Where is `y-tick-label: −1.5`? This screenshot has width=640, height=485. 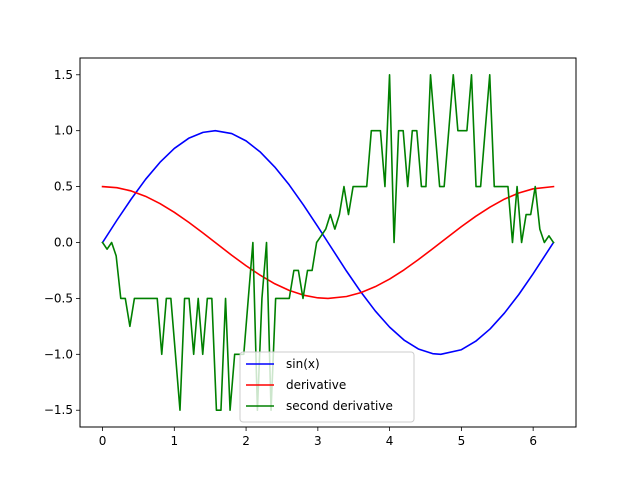
y-tick-label: −1.5 is located at coordinates (58, 410).